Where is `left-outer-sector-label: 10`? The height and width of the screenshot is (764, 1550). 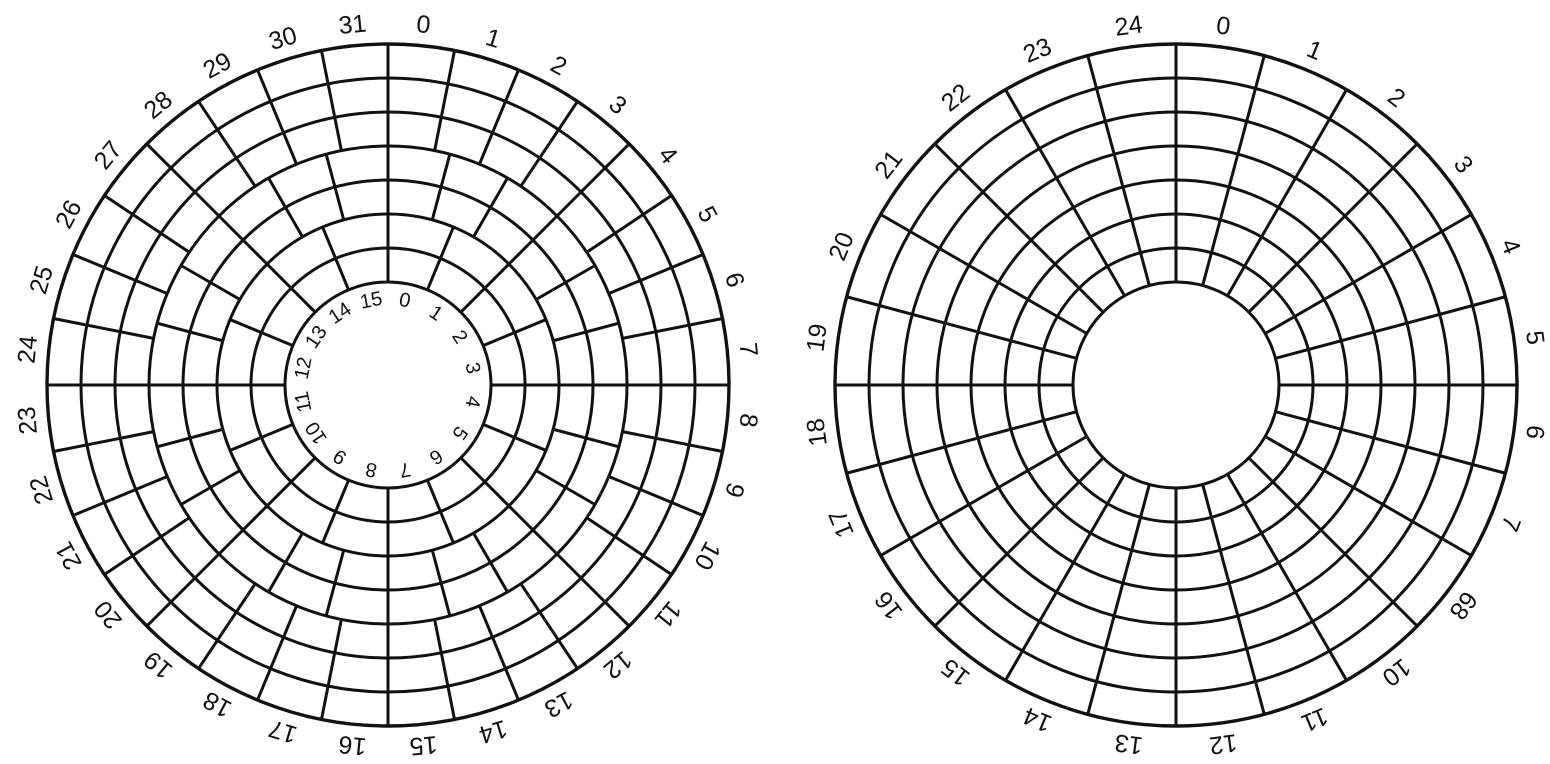 left-outer-sector-label: 10 is located at coordinates (707, 556).